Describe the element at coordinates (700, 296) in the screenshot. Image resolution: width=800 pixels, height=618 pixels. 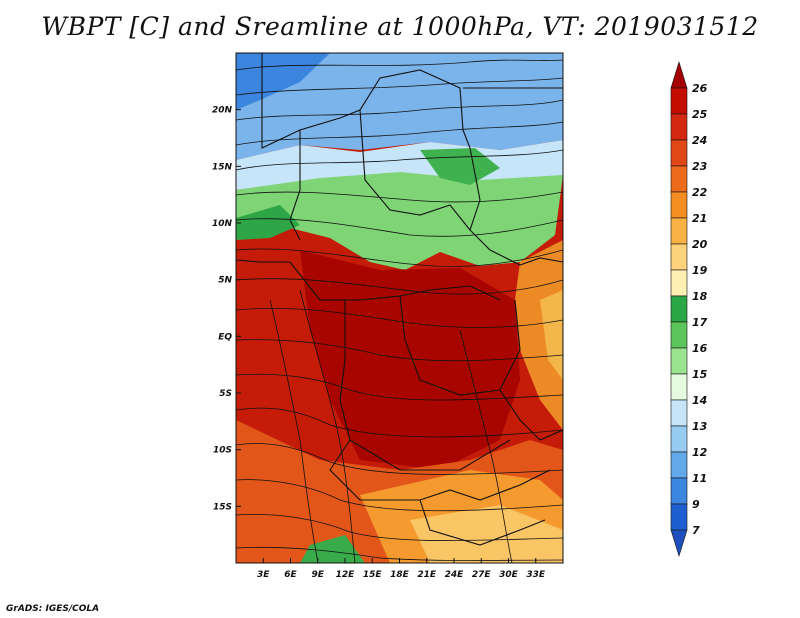
I see `colorbar-label: 18` at that location.